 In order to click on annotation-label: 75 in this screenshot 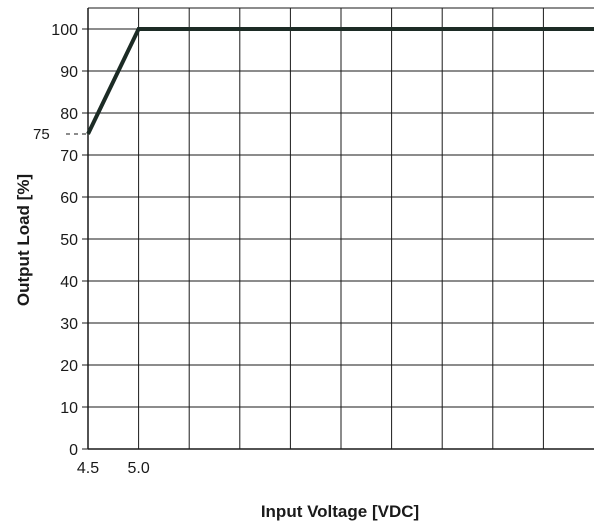, I will do `click(41, 134)`.